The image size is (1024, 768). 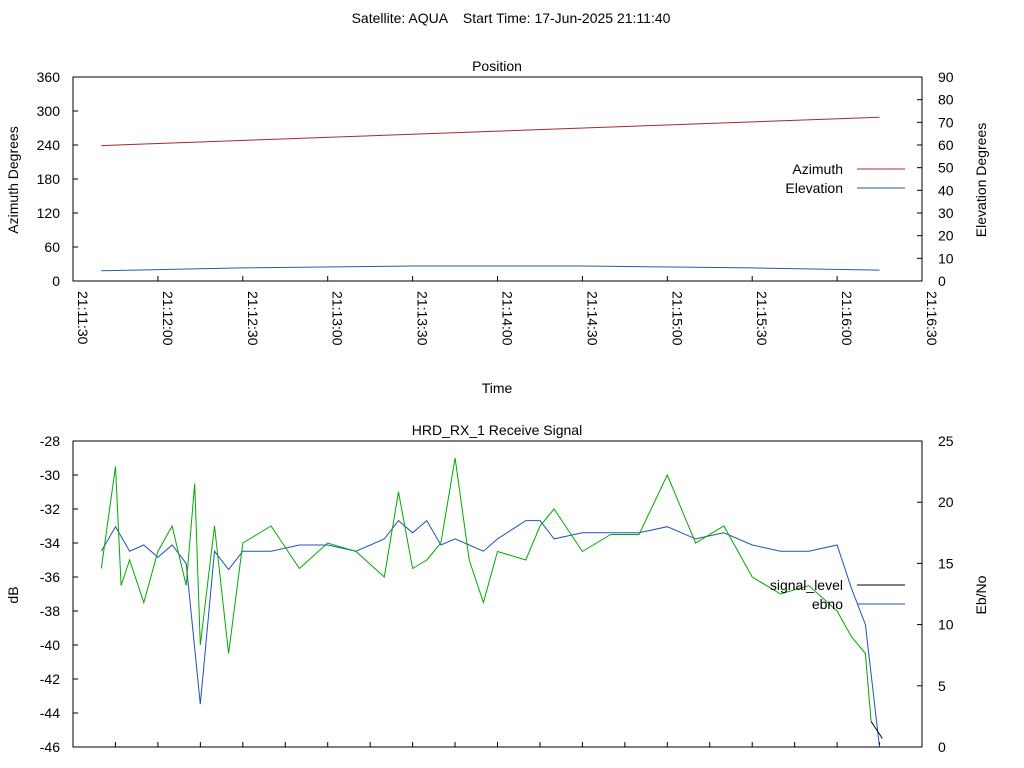 What do you see at coordinates (52, 247) in the screenshot?
I see `y-tick-label: 60` at bounding box center [52, 247].